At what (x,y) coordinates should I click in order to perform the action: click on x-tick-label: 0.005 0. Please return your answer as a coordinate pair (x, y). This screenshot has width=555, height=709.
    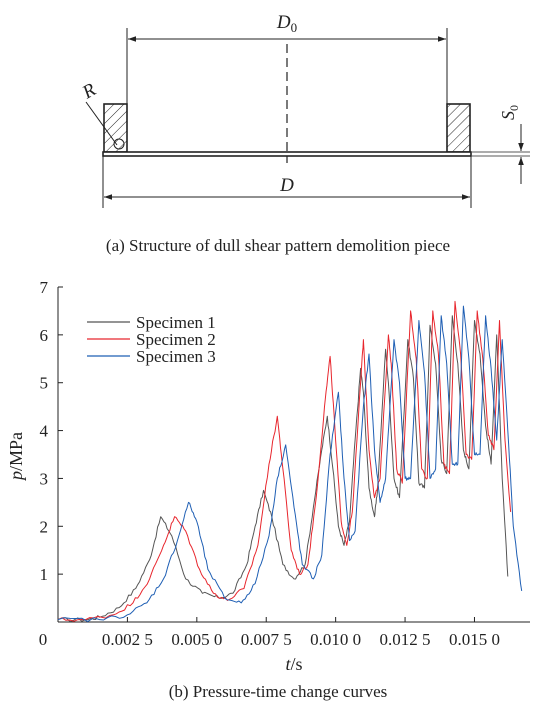
    Looking at the image, I should click on (196, 639).